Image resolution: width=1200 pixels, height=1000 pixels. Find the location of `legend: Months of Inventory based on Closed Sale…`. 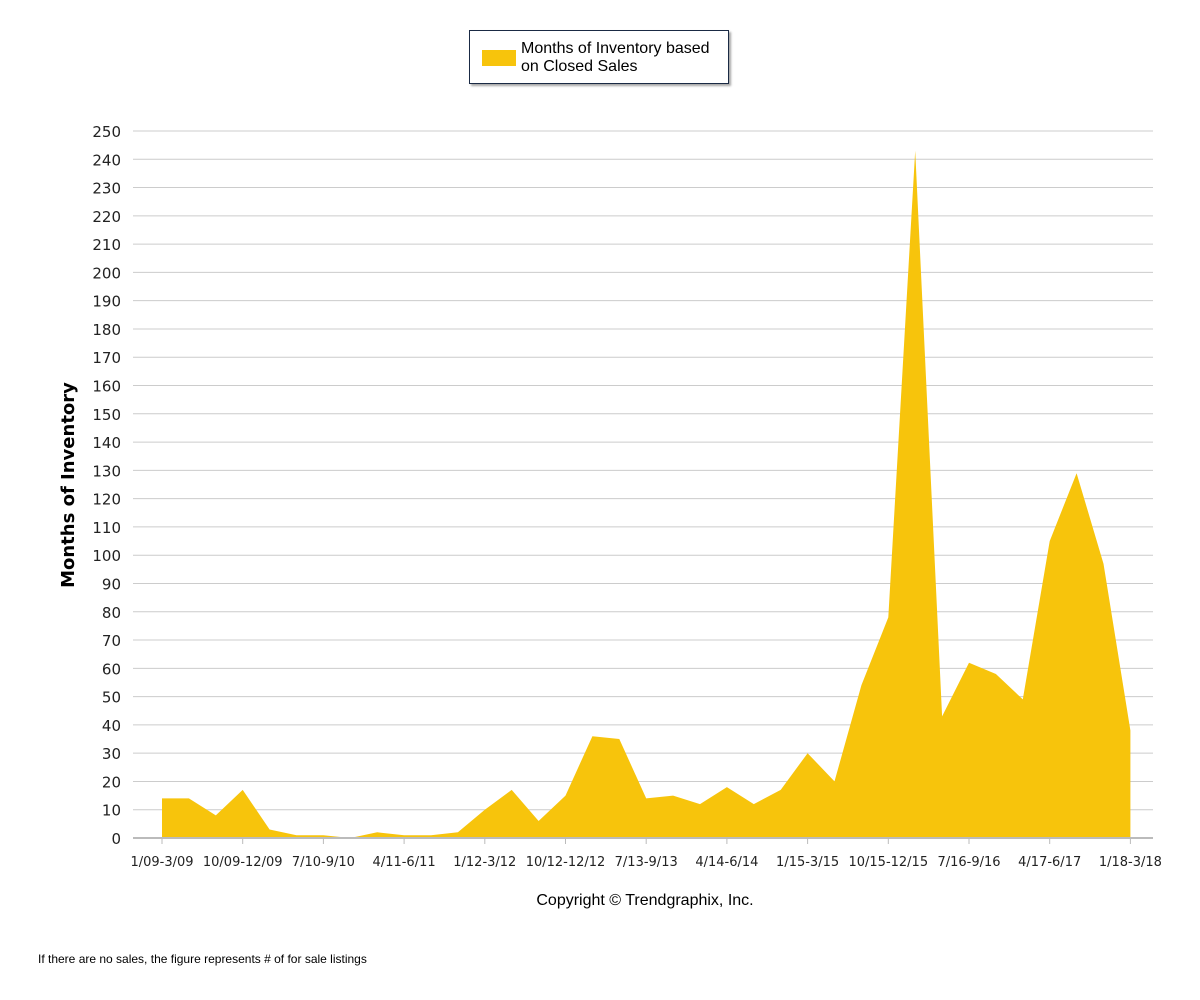

legend: Months of Inventory based on Closed Sale… is located at coordinates (599, 57).